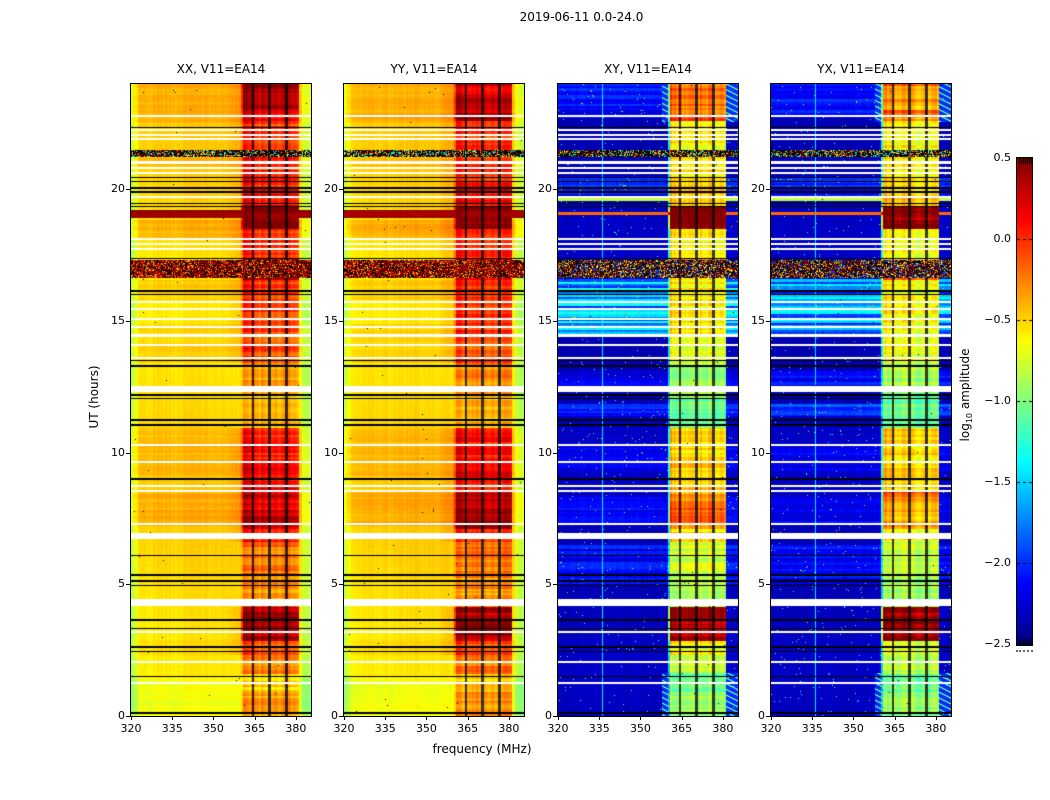  Describe the element at coordinates (434, 400) in the screenshot. I see `heatmap-panel-yy` at that location.